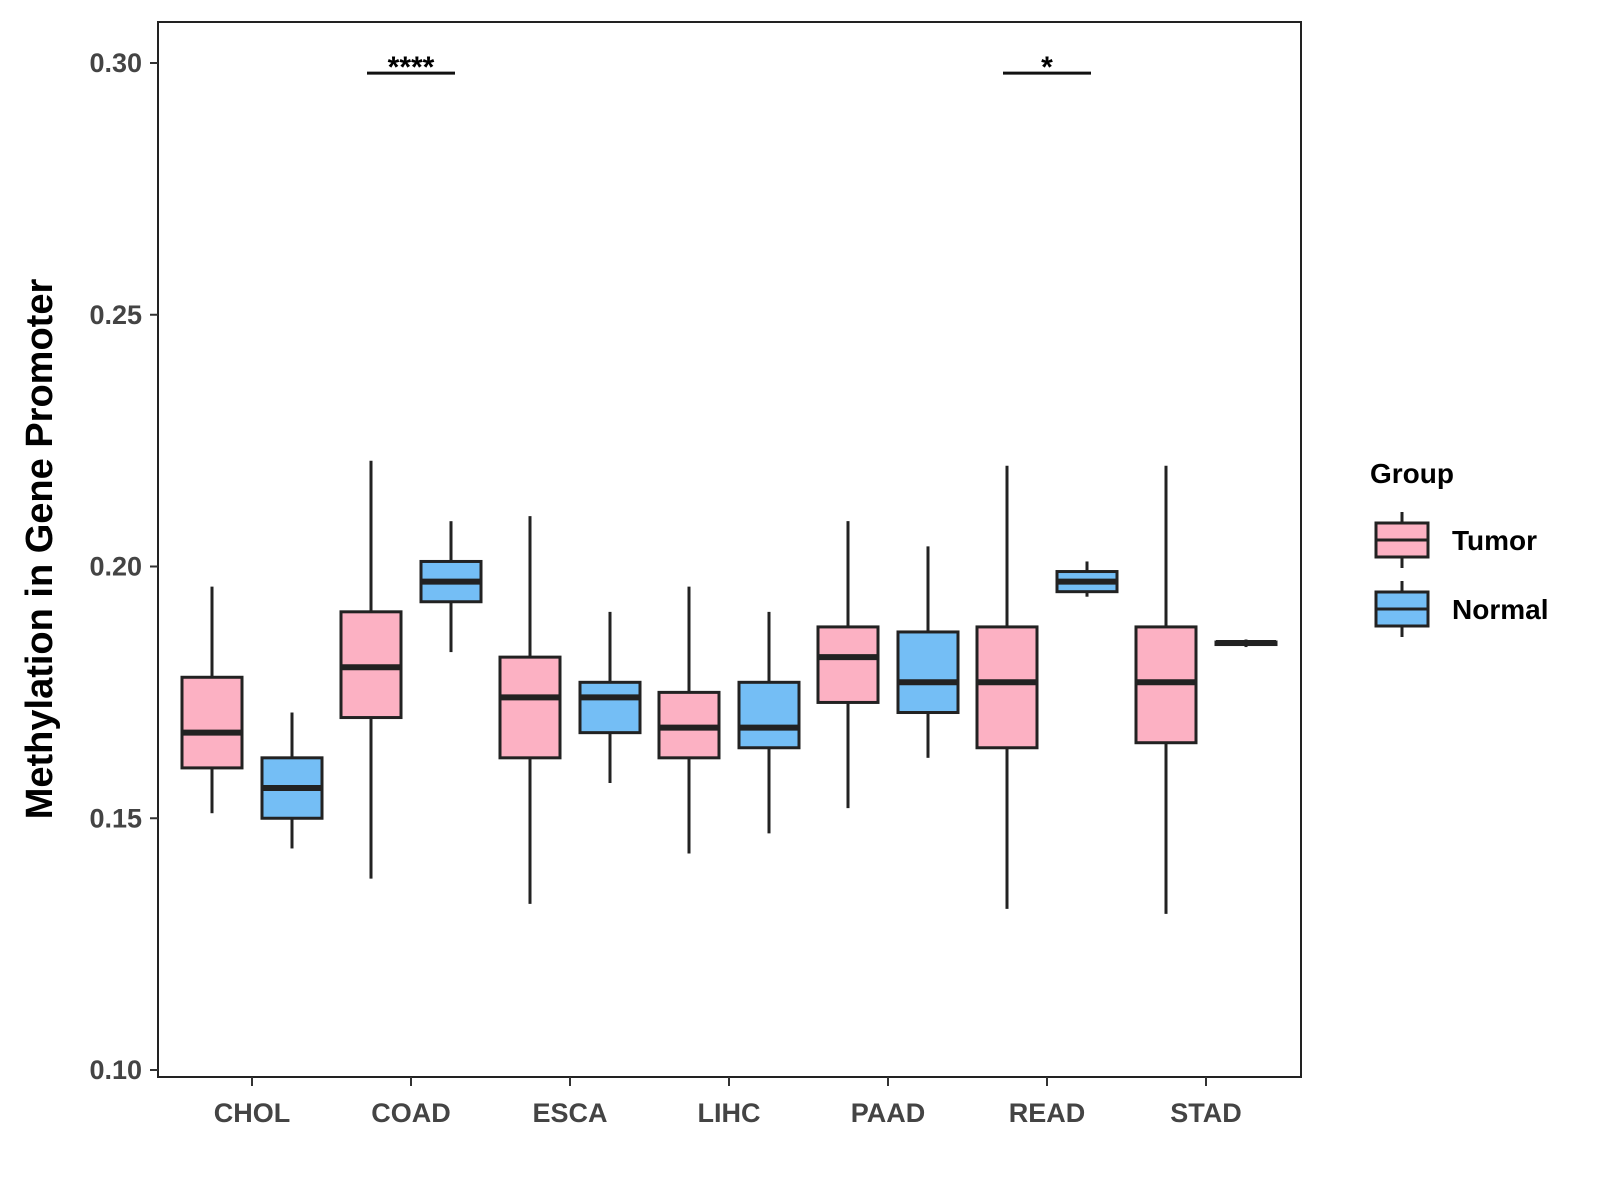 This screenshot has height=1200, width=1600. I want to click on box-normal-stad, so click(1246, 643).